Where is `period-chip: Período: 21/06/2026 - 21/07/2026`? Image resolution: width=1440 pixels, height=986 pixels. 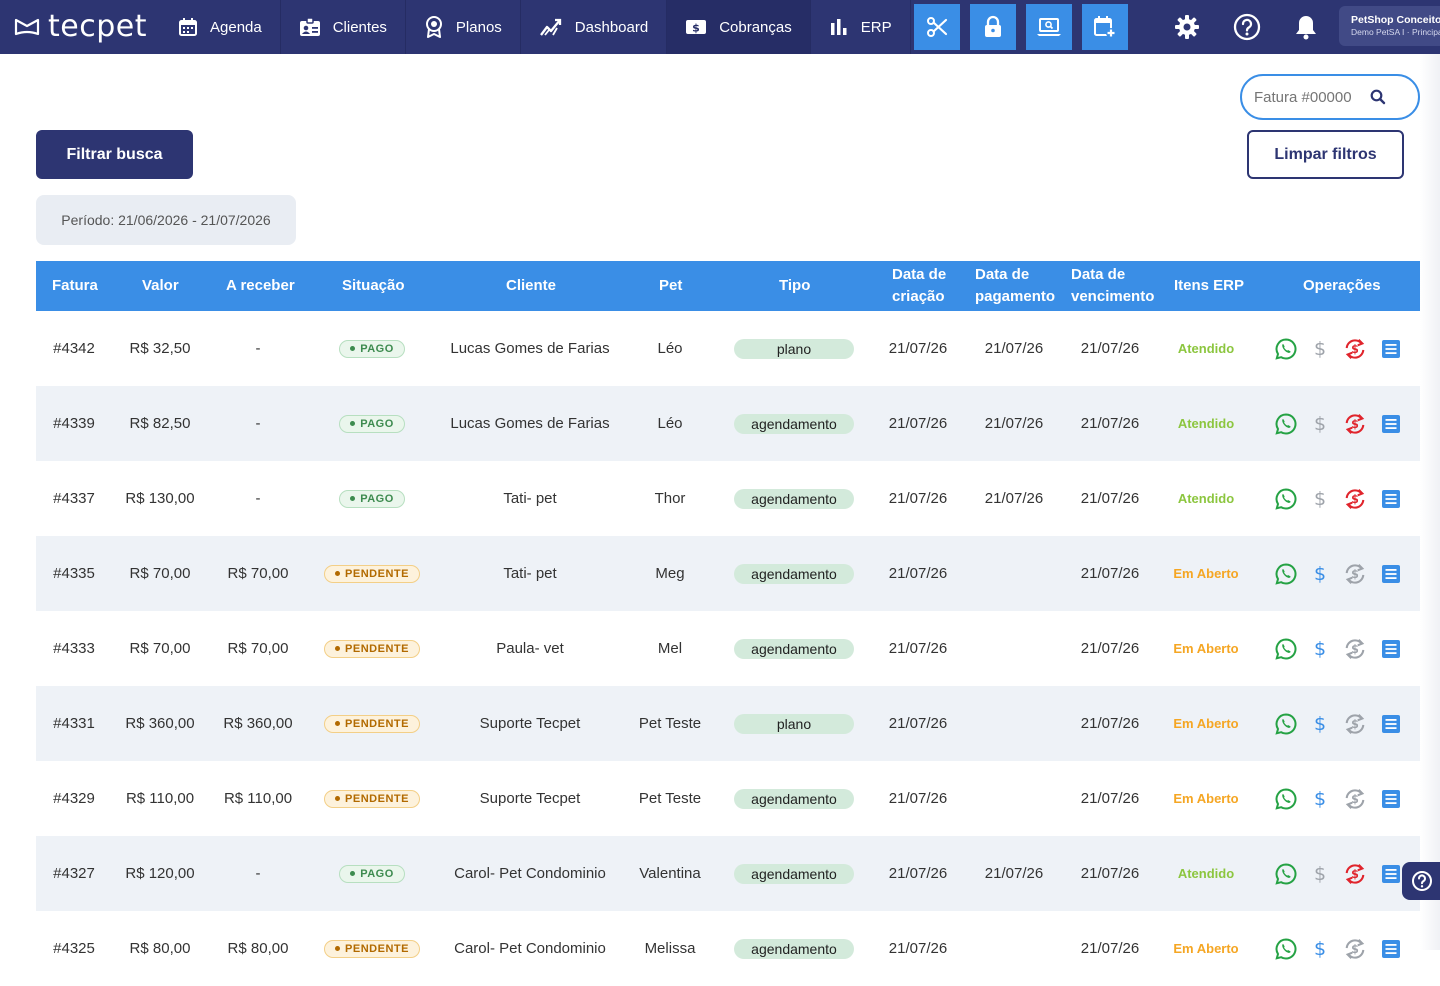 period-chip: Período: 21/06/2026 - 21/07/2026 is located at coordinates (166, 220).